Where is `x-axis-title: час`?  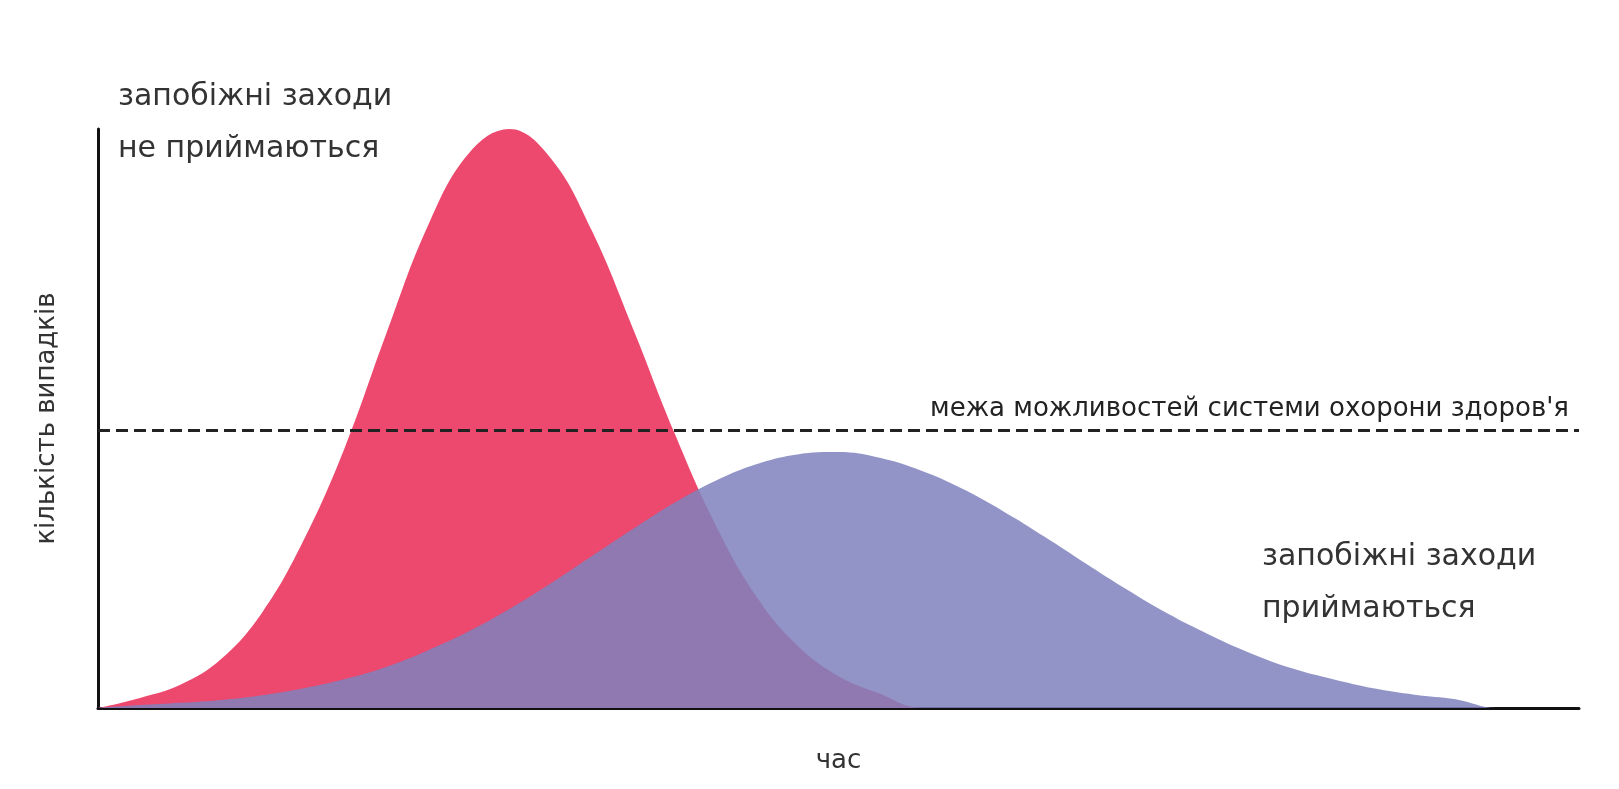 x-axis-title: час is located at coordinates (838, 759).